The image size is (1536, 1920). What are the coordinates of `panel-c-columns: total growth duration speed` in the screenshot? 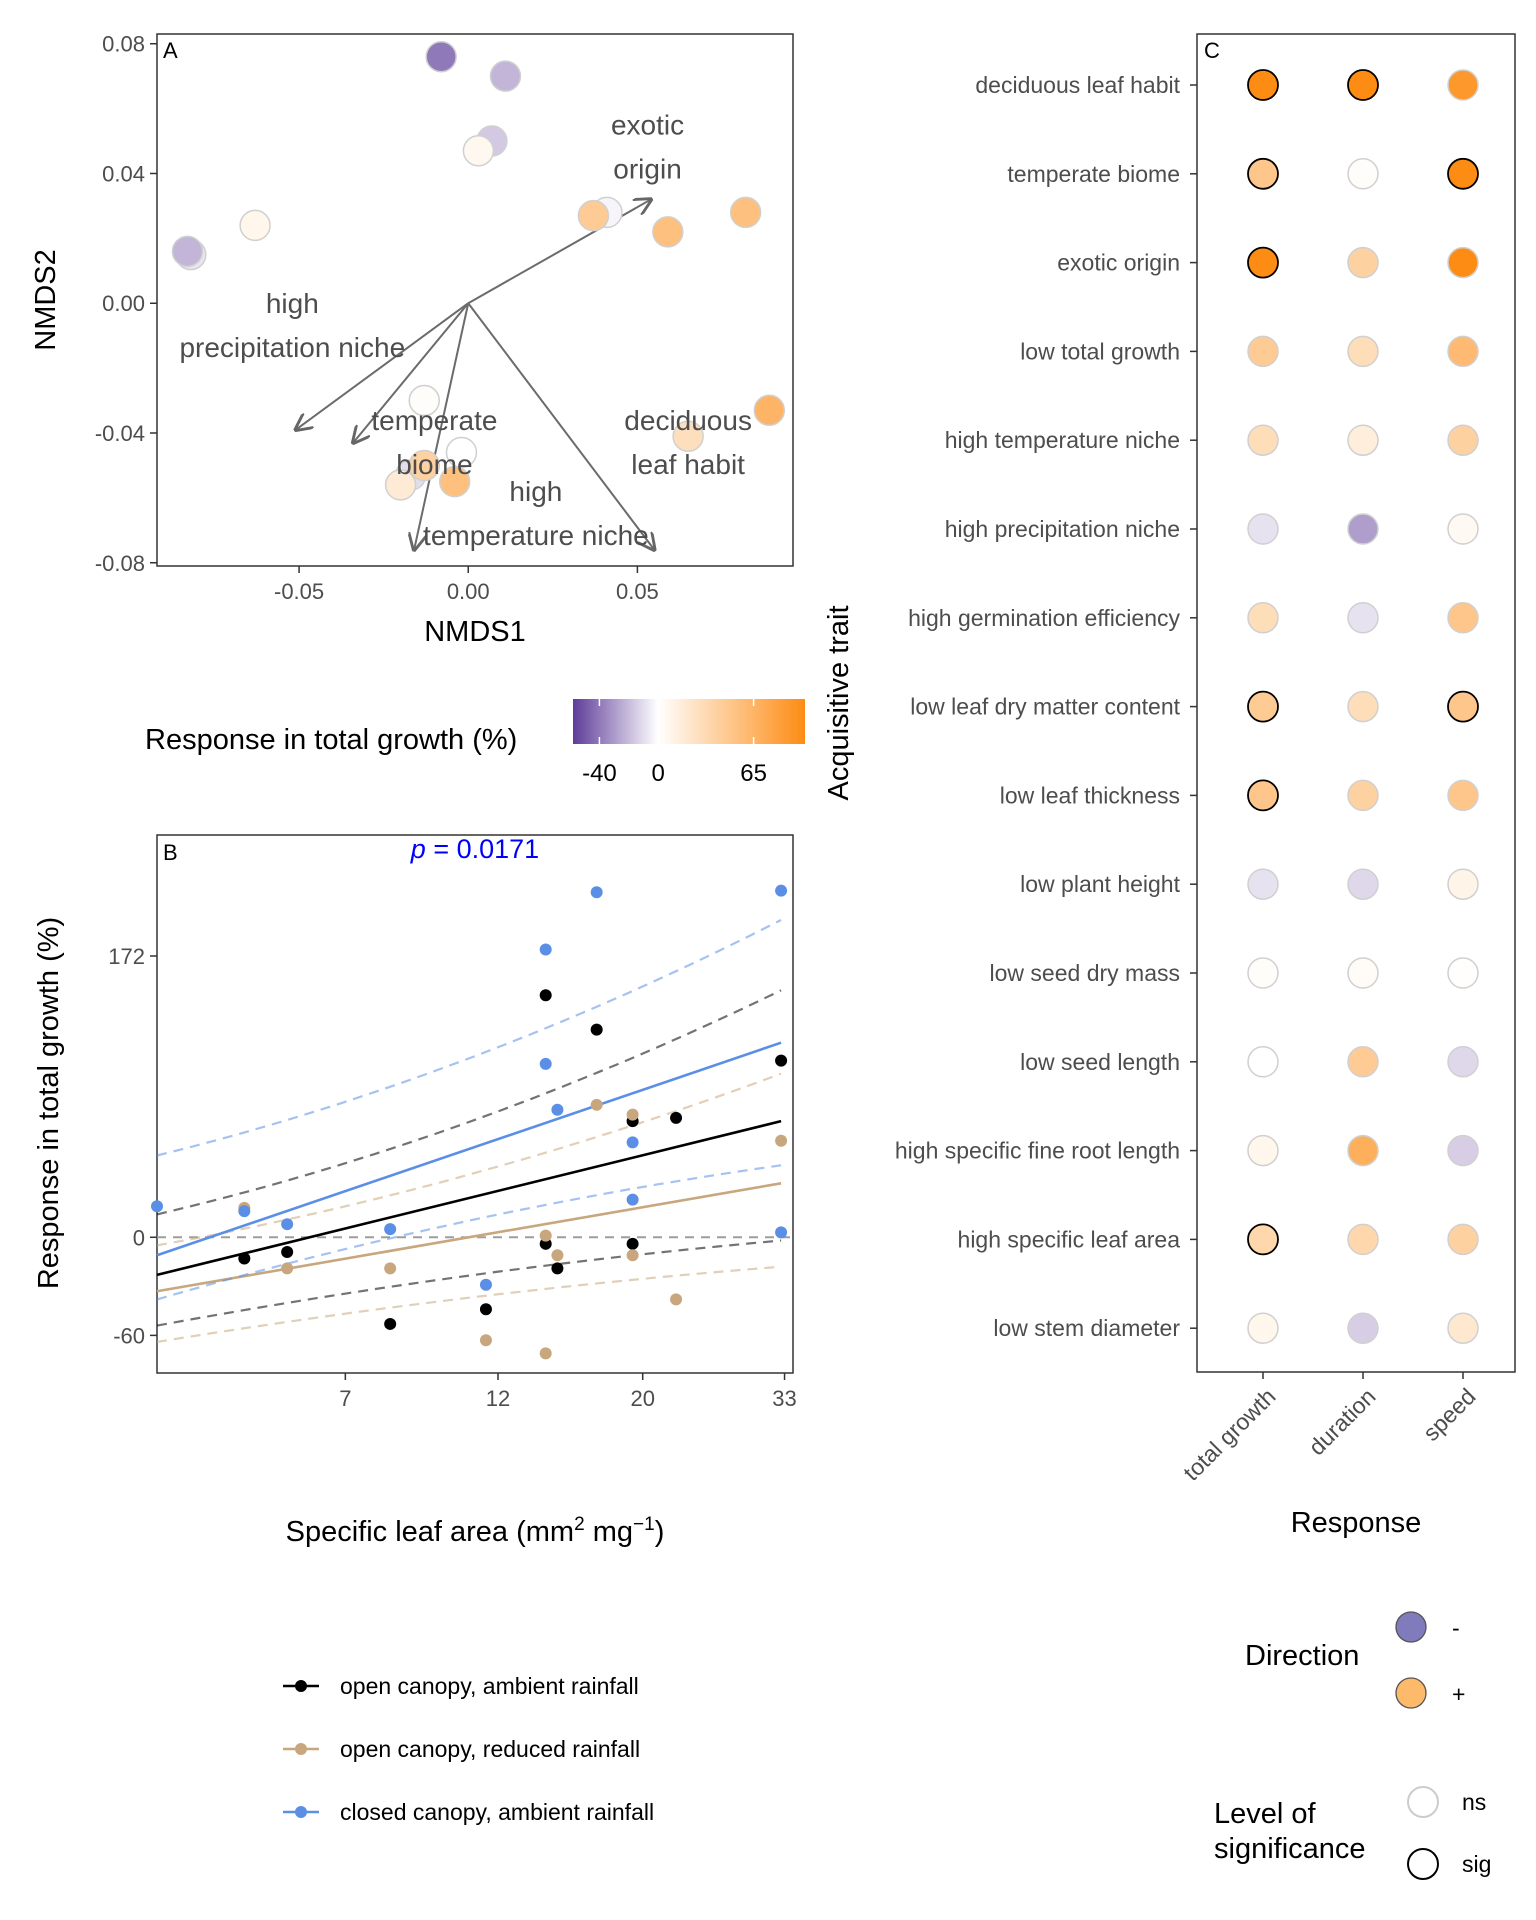 It's located at (1329, 1429).